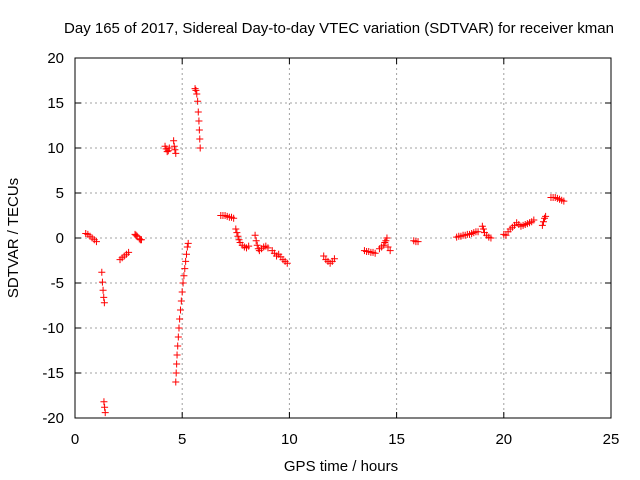 The height and width of the screenshot is (480, 640). Describe the element at coordinates (13, 238) in the screenshot. I see `y-axis-label: SDTVAR / TECUs` at that location.